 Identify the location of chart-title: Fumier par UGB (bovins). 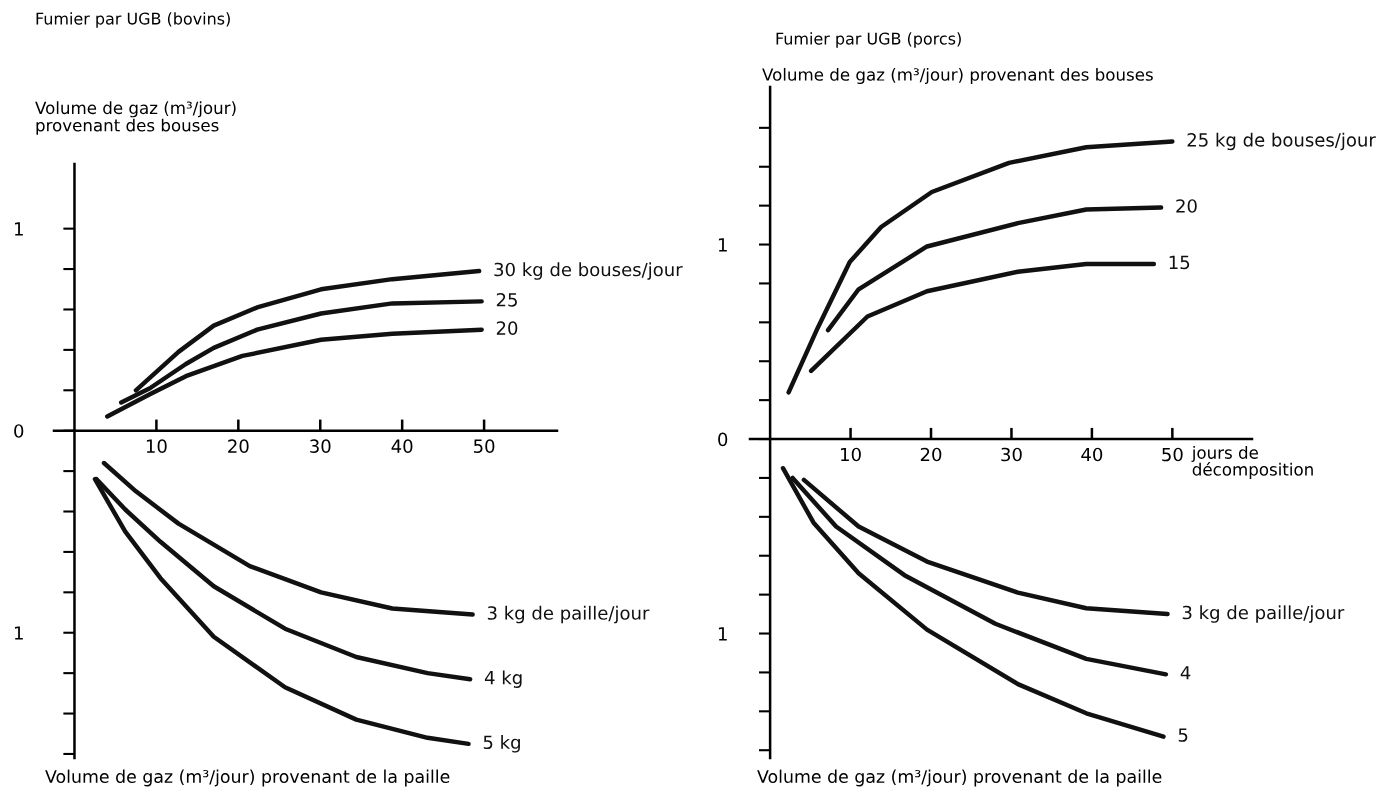
(133, 20).